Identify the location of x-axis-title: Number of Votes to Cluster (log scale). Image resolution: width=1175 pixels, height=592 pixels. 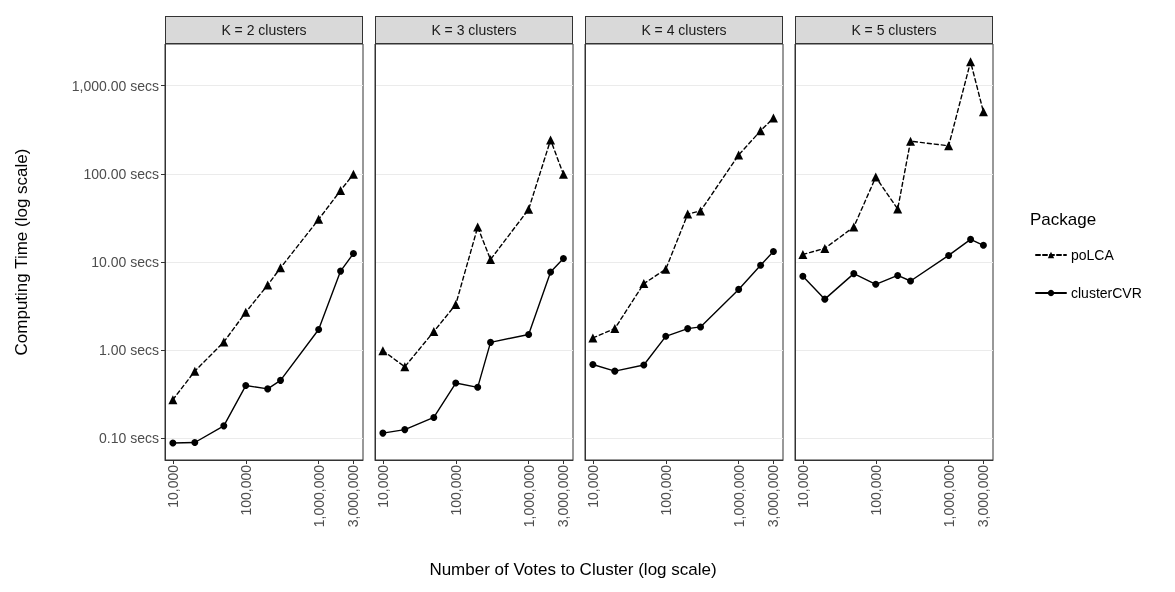
(573, 570).